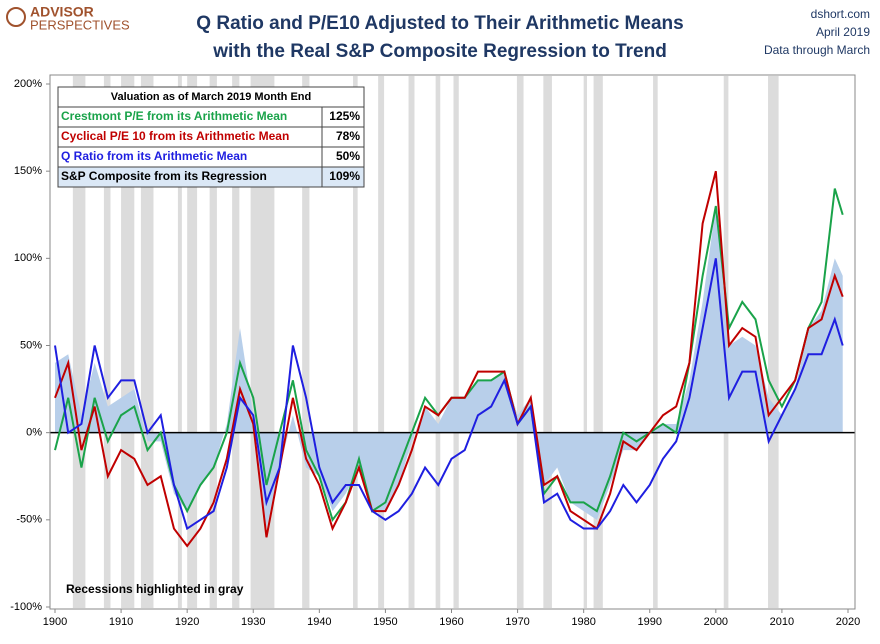  What do you see at coordinates (344, 116) in the screenshot?
I see `table-value: 125%` at bounding box center [344, 116].